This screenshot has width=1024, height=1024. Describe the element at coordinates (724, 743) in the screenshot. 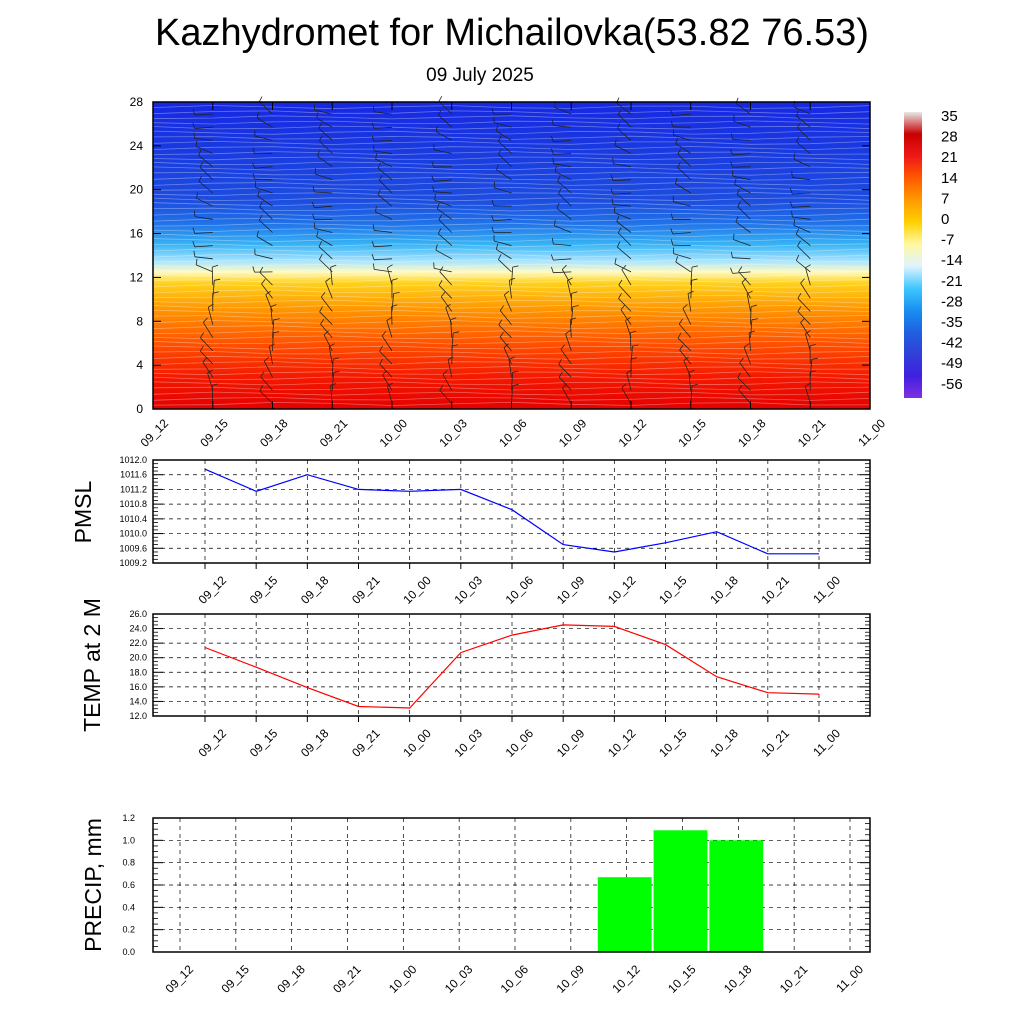

I see `x-tick-label: 10_18` at that location.